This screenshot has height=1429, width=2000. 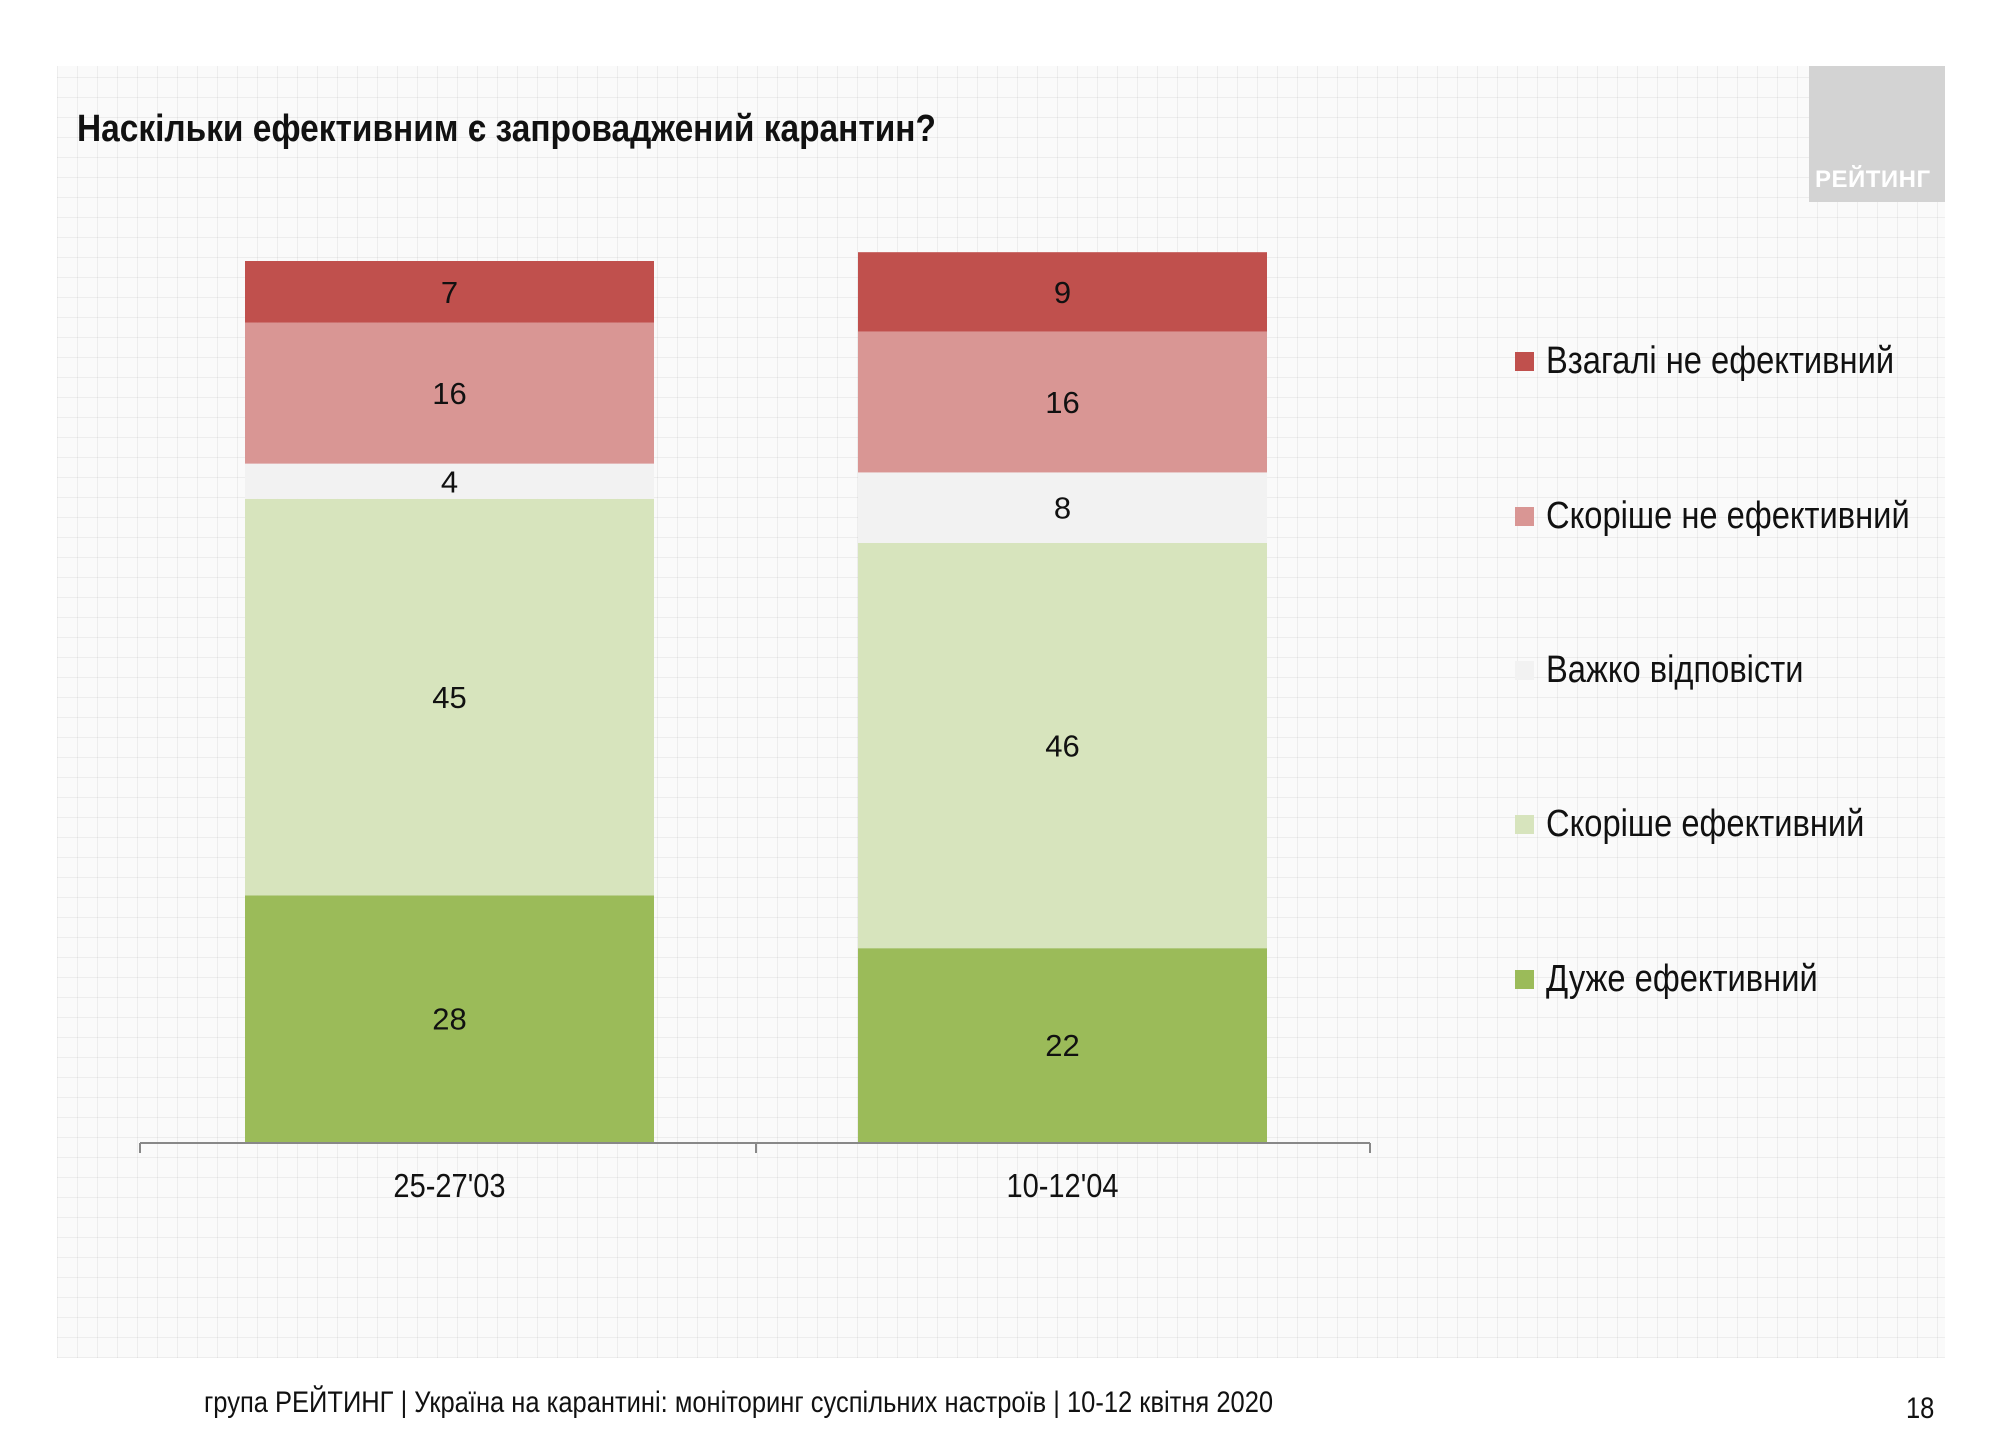 I want to click on data-label: 4, so click(x=449, y=481).